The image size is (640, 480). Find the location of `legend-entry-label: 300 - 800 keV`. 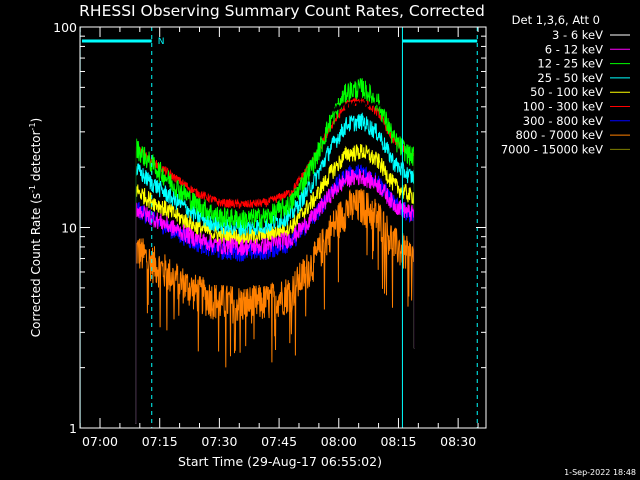

legend-entry-label: 300 - 800 keV is located at coordinates (563, 121).